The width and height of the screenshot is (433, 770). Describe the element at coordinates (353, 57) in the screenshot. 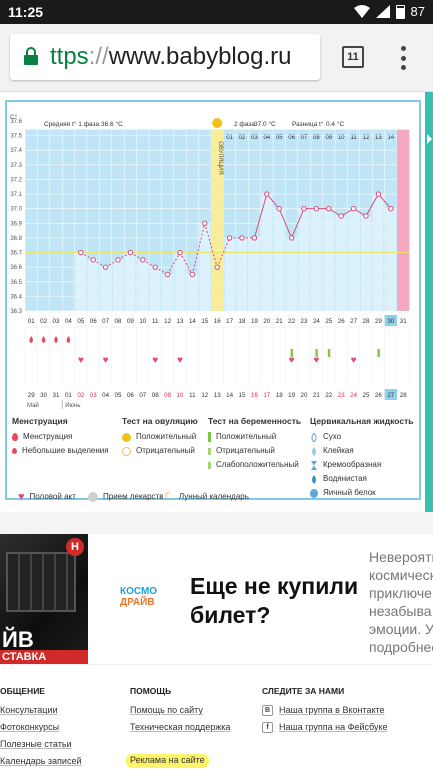

I see `tab-switcher-button: 11` at that location.